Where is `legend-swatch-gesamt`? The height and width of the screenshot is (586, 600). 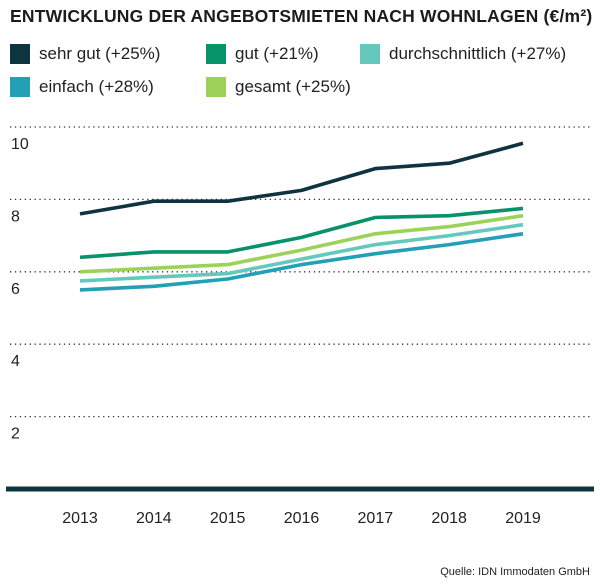
legend-swatch-gesamt is located at coordinates (216, 87).